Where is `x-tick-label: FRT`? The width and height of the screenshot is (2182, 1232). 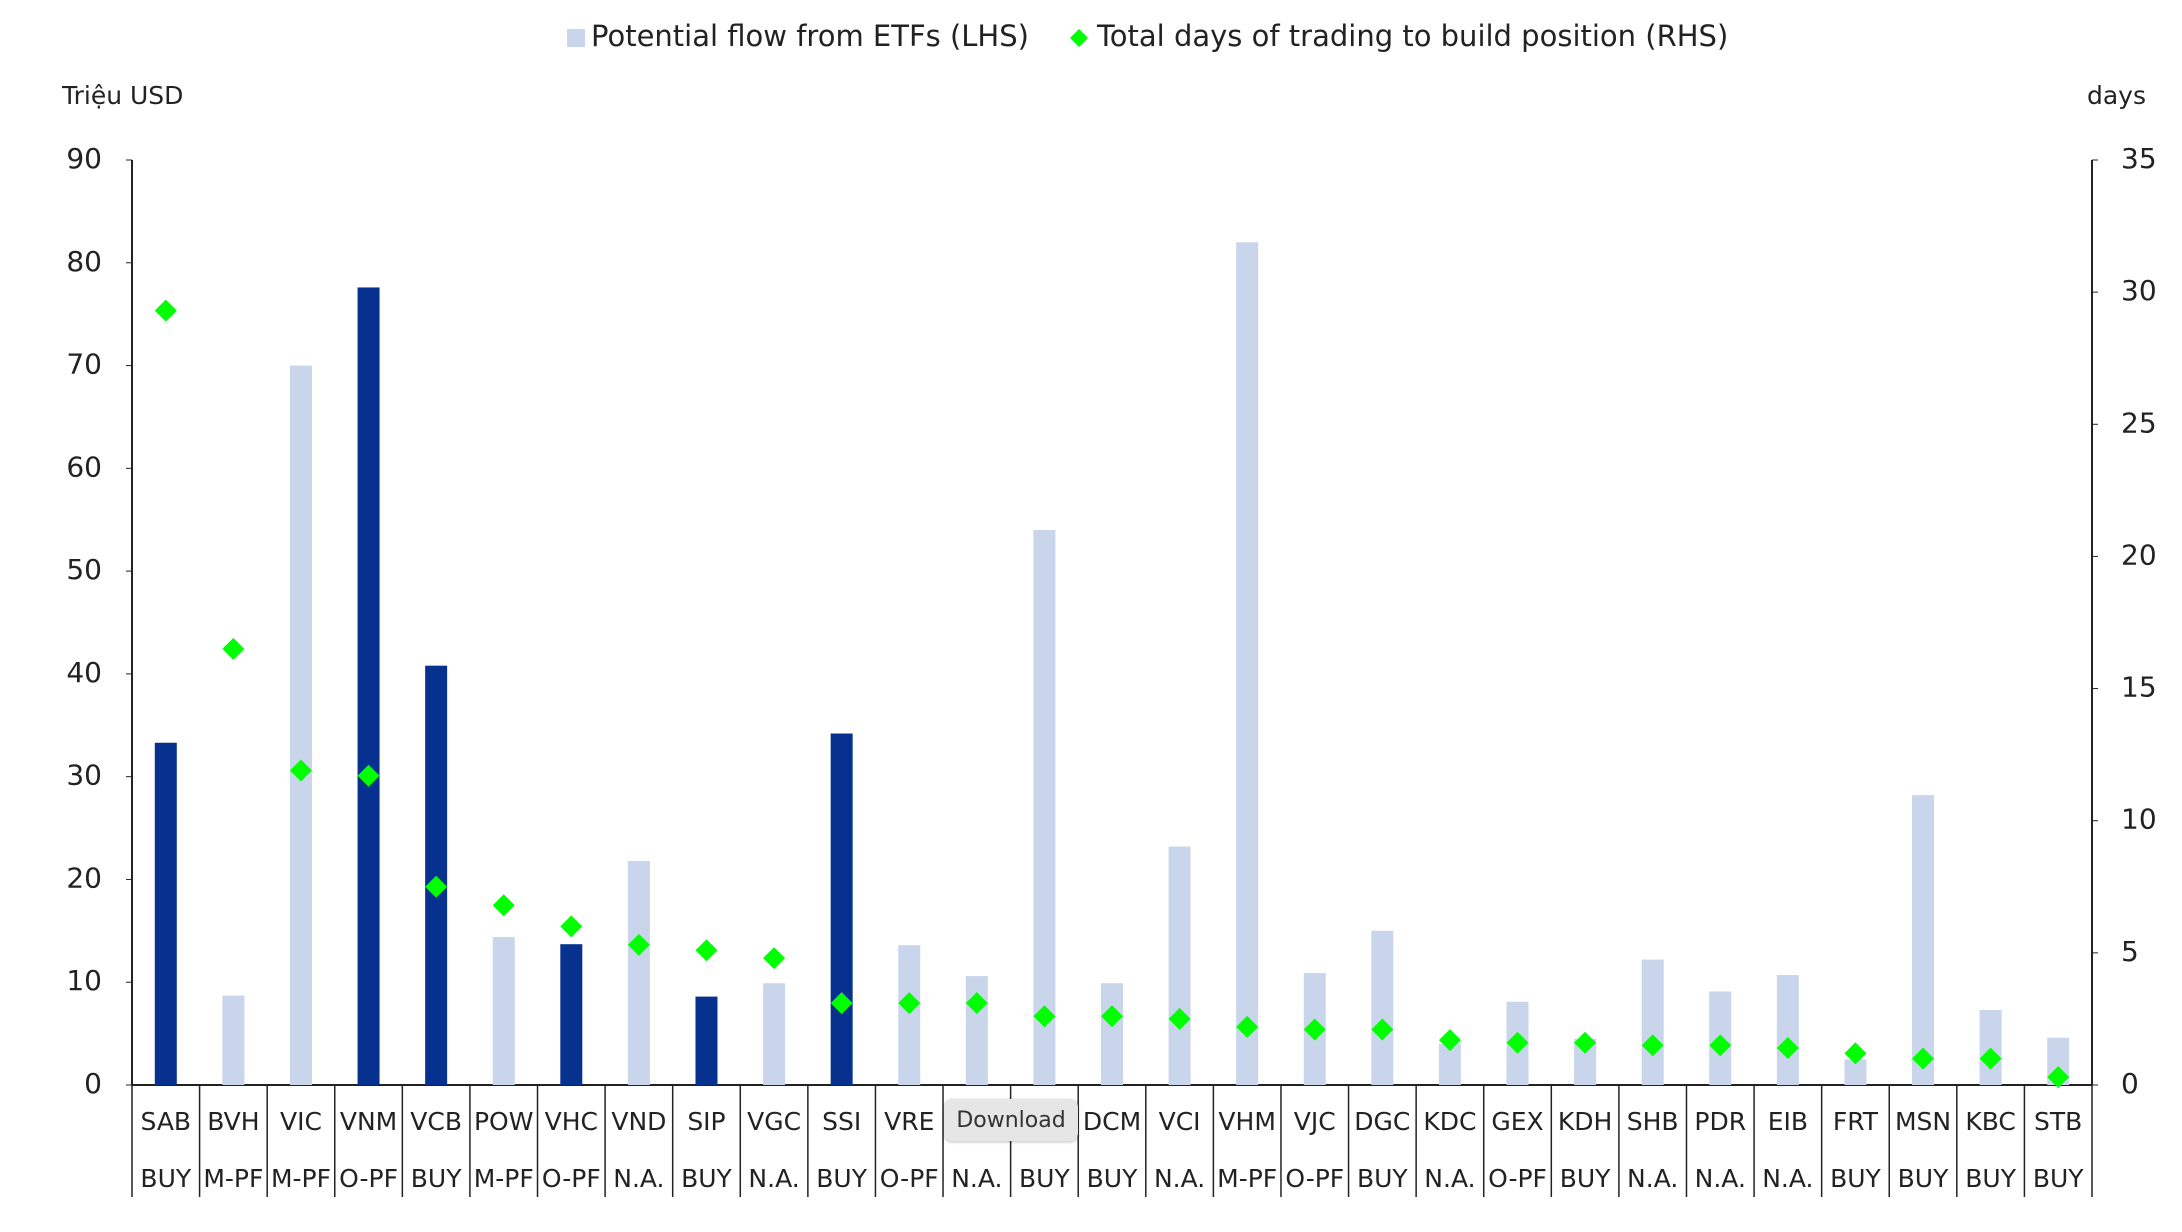 x-tick-label: FRT is located at coordinates (1856, 1121).